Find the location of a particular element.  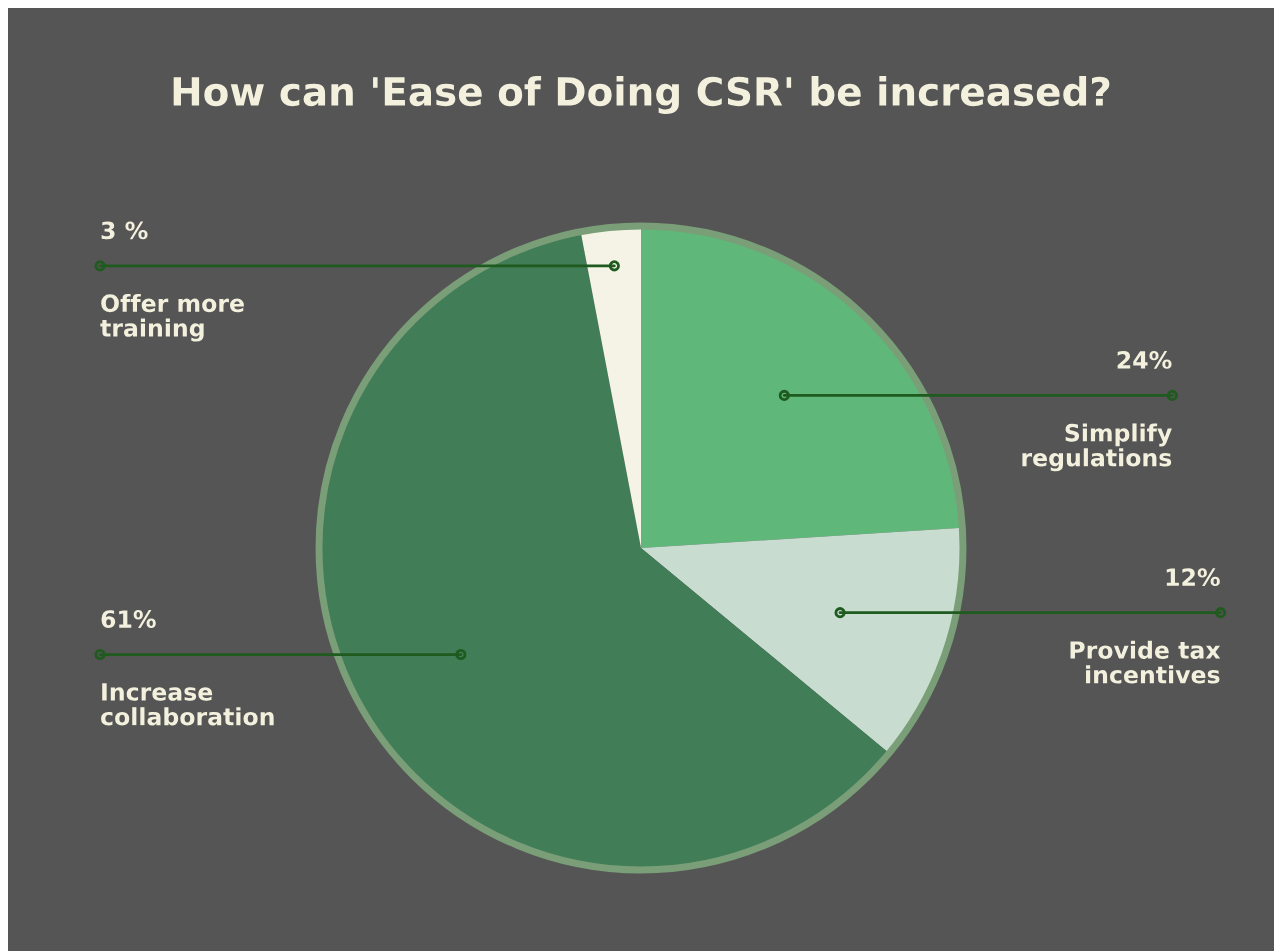

slice-label: Provide tax incentives is located at coordinates (1145, 662).